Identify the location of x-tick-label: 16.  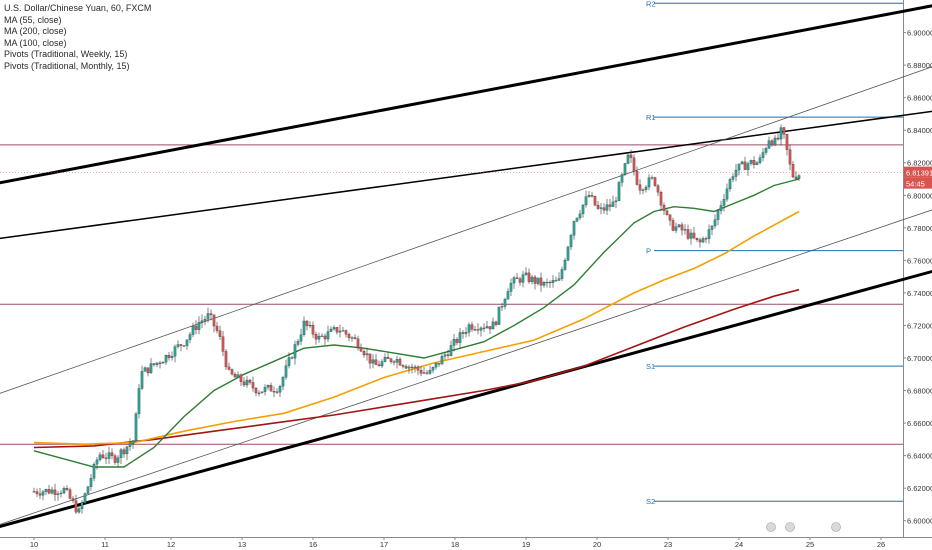
(313, 544).